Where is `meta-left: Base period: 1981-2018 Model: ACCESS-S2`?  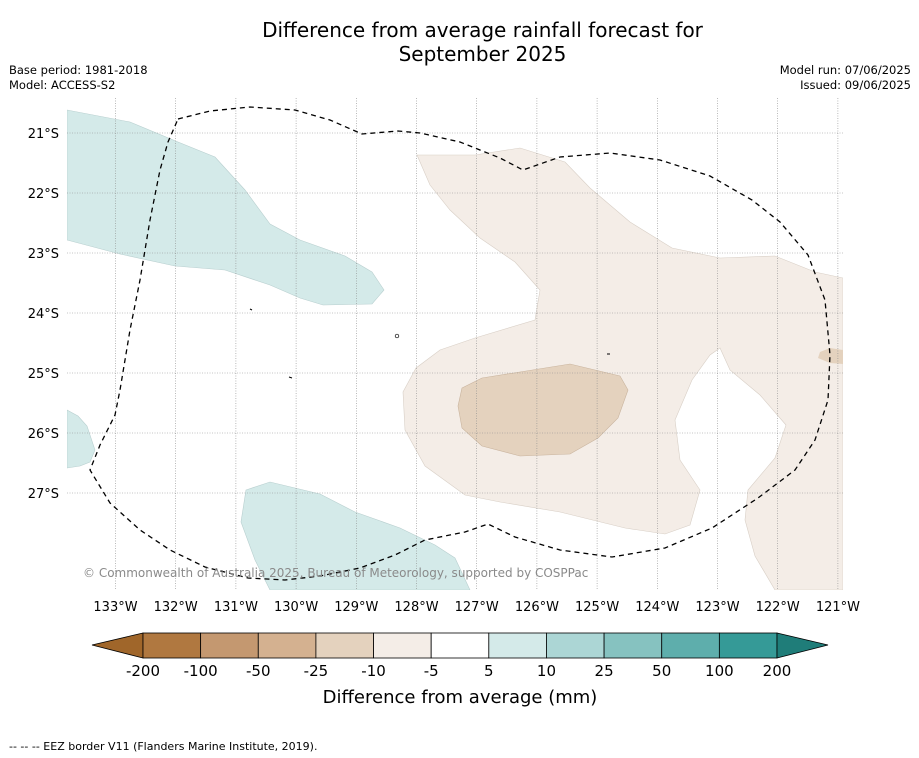
meta-left: Base period: 1981-2018 Model: ACCESS-S2 is located at coordinates (78, 78).